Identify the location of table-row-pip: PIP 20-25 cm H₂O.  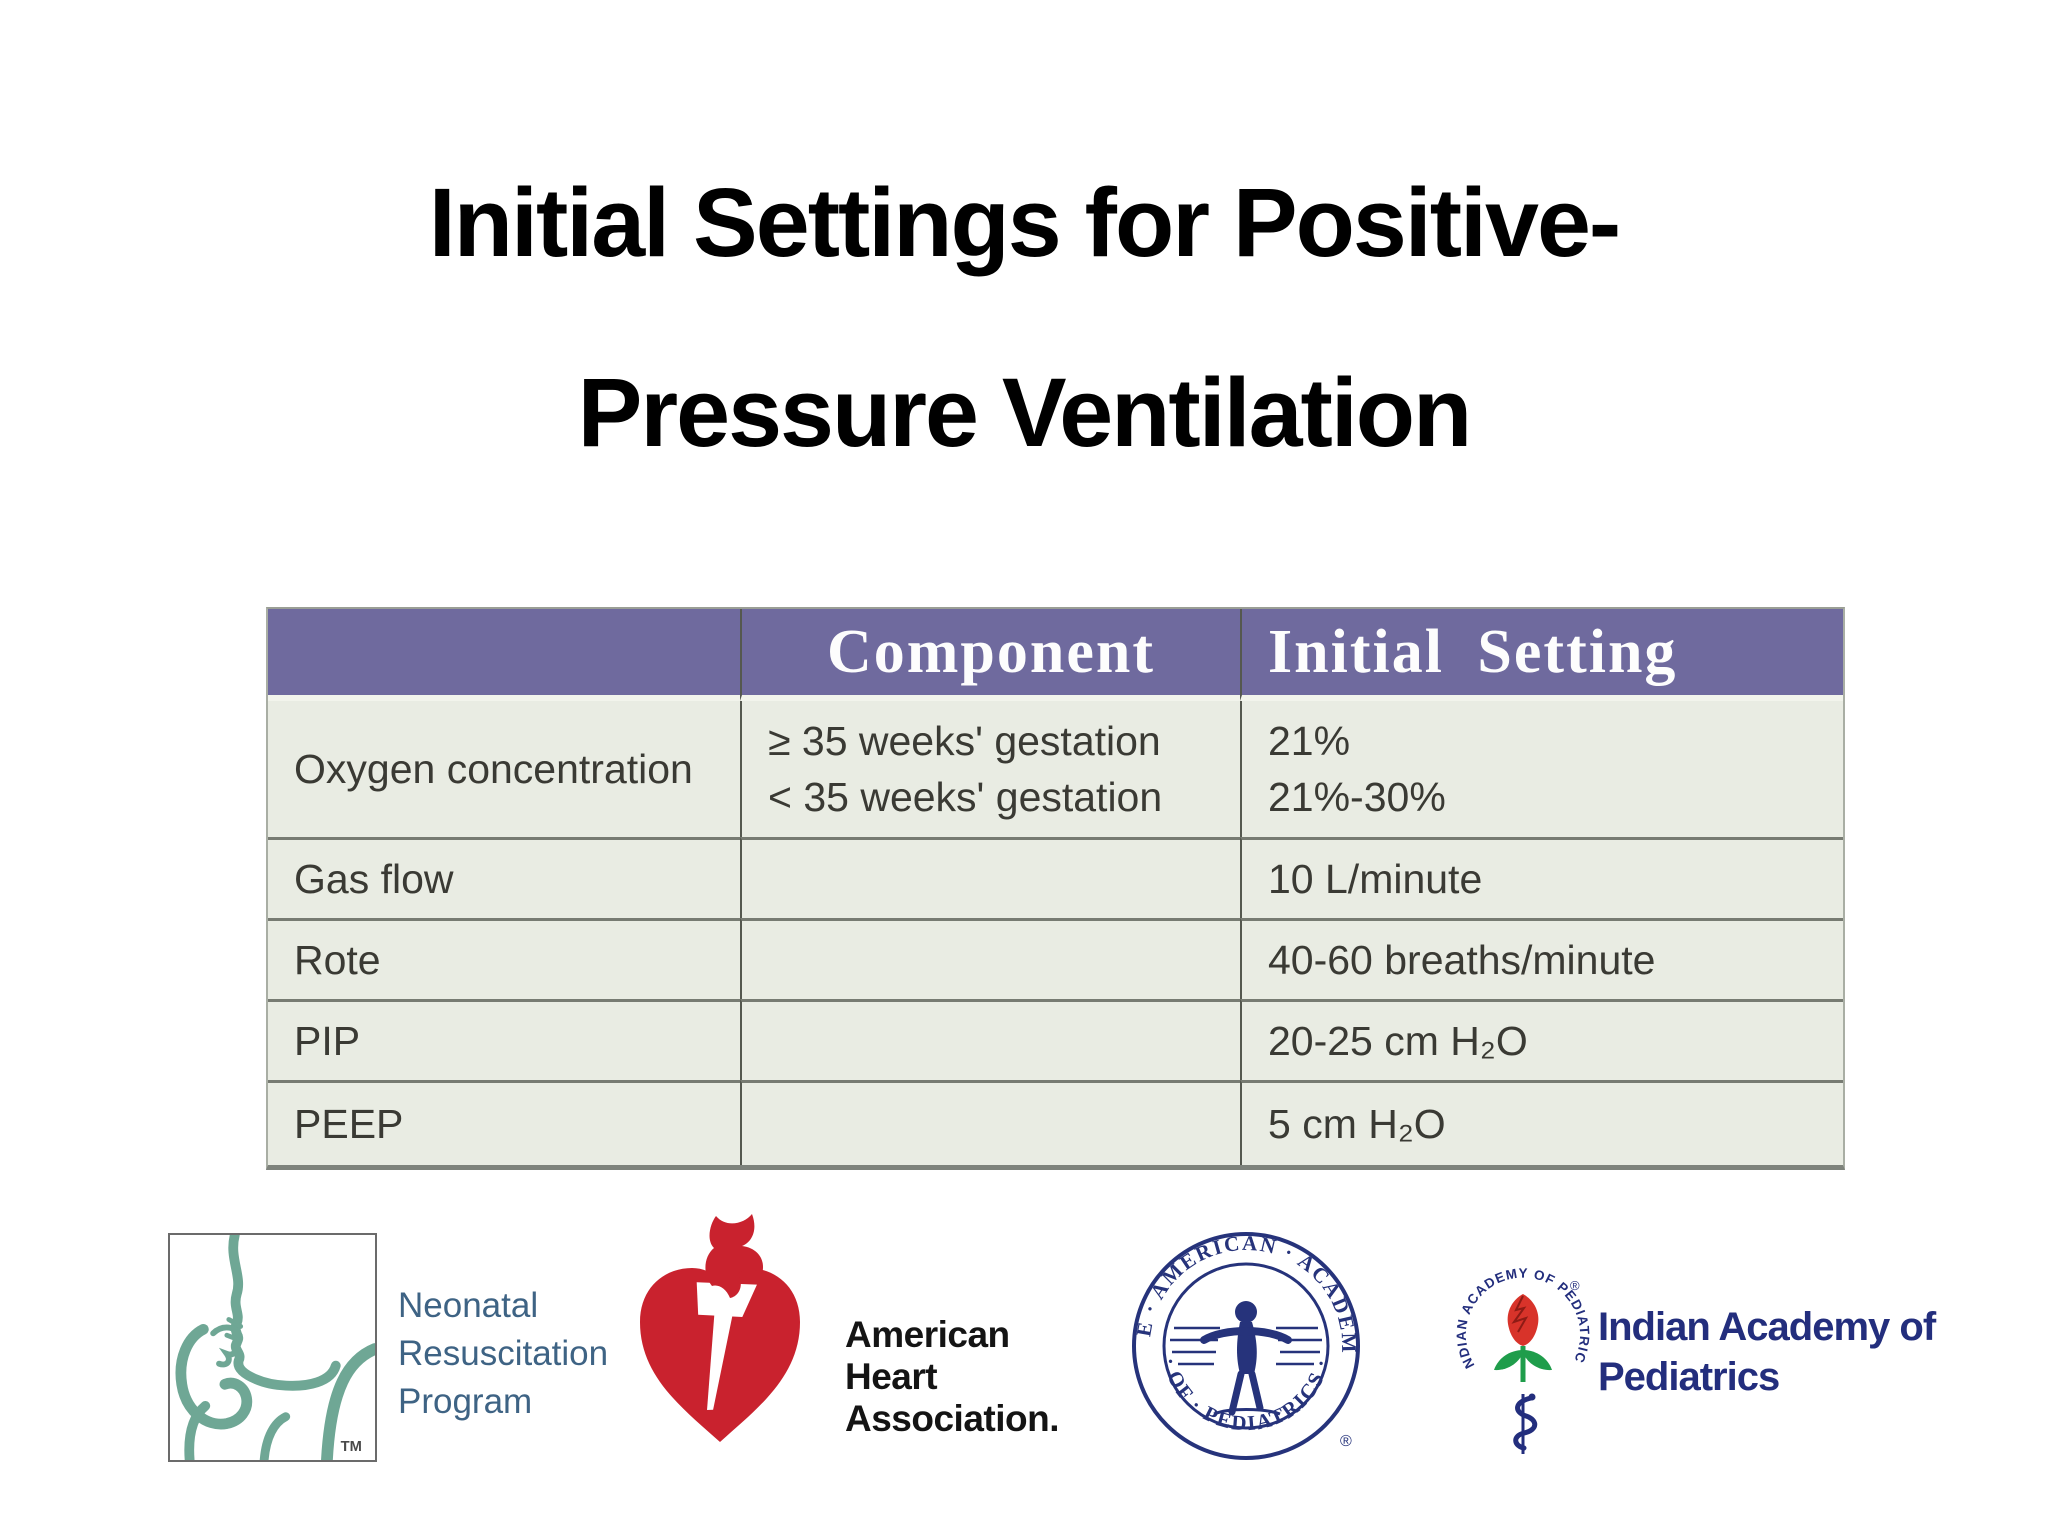
(1055, 1039).